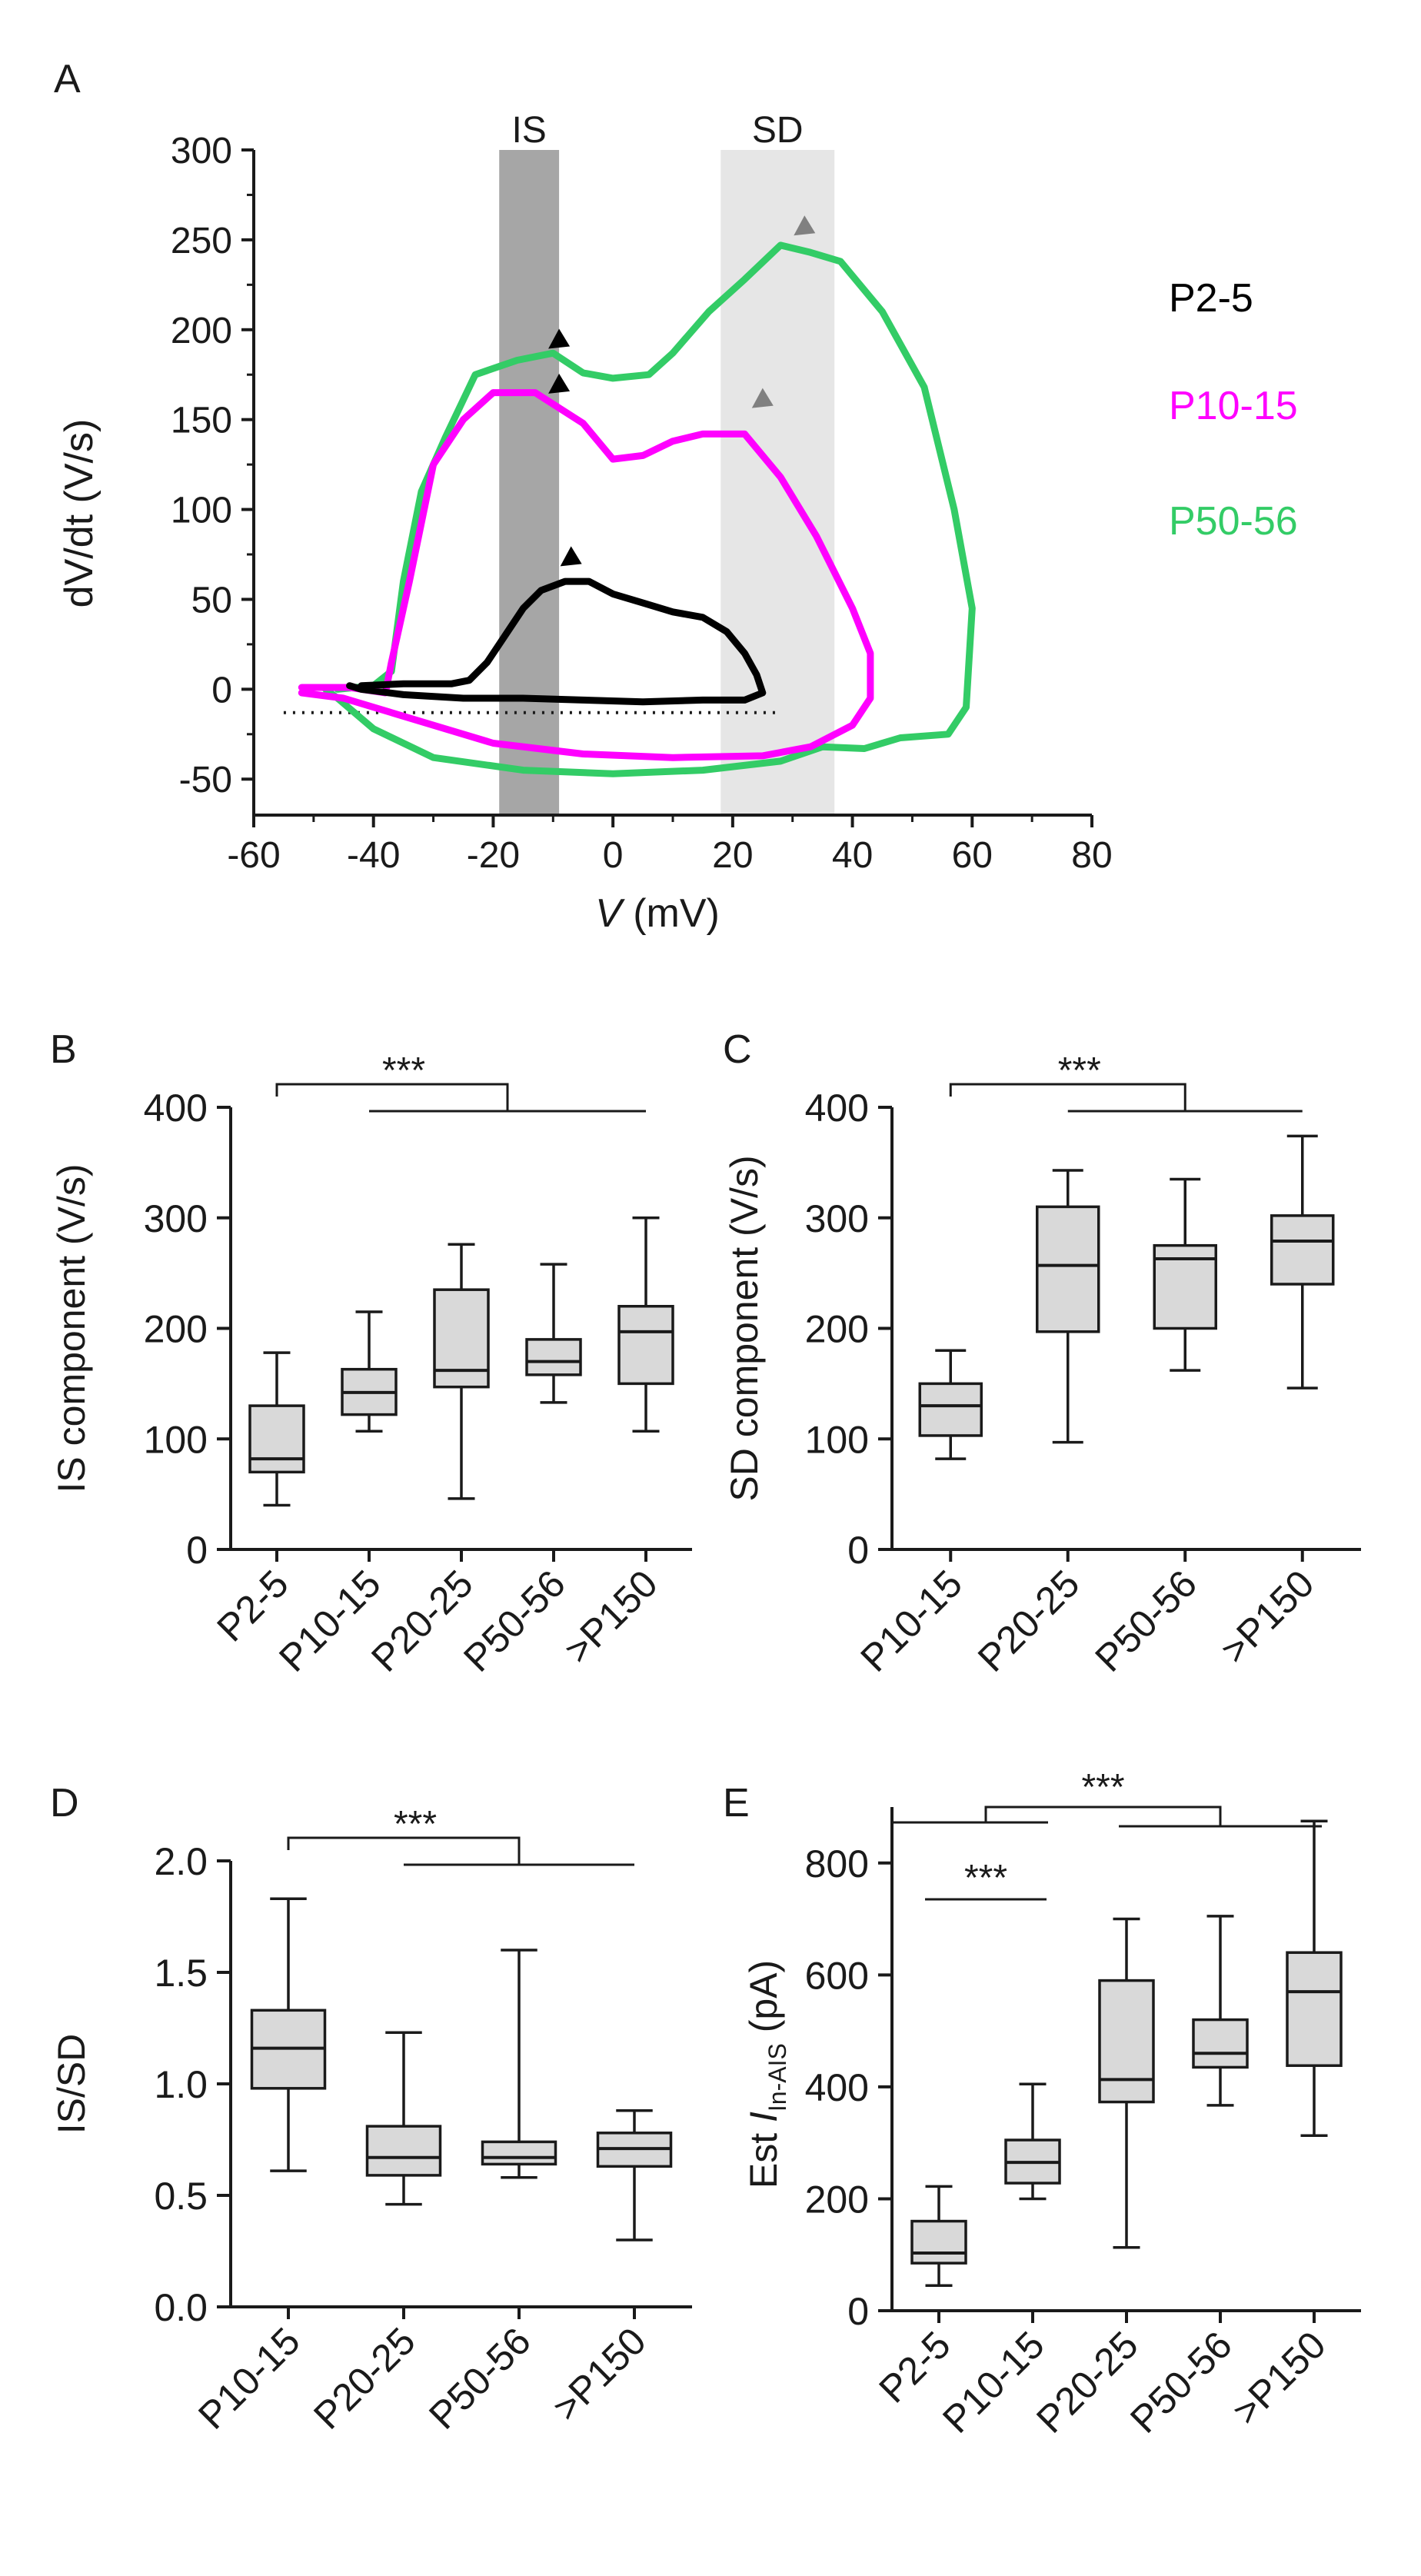  I want to click on band-is, so click(529, 483).